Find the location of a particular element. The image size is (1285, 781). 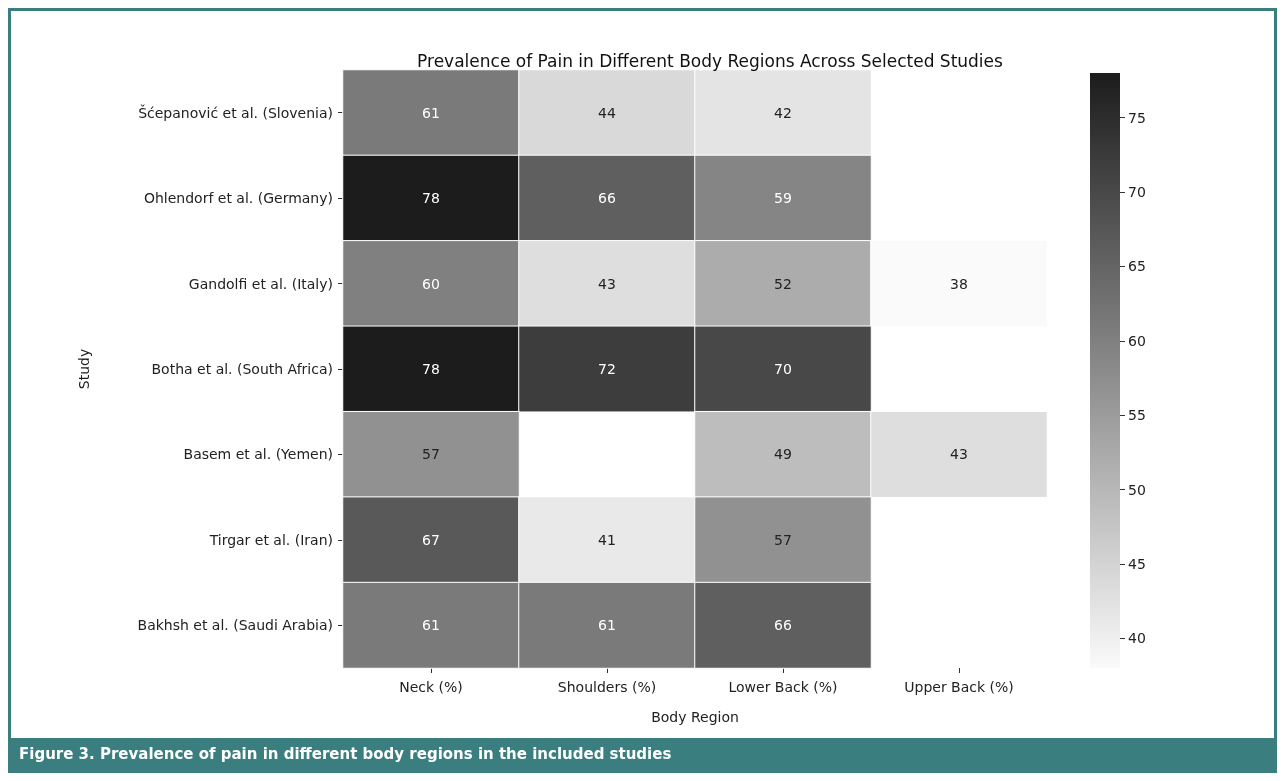

x-tick-label: Shoulders (%) is located at coordinates (607, 687).